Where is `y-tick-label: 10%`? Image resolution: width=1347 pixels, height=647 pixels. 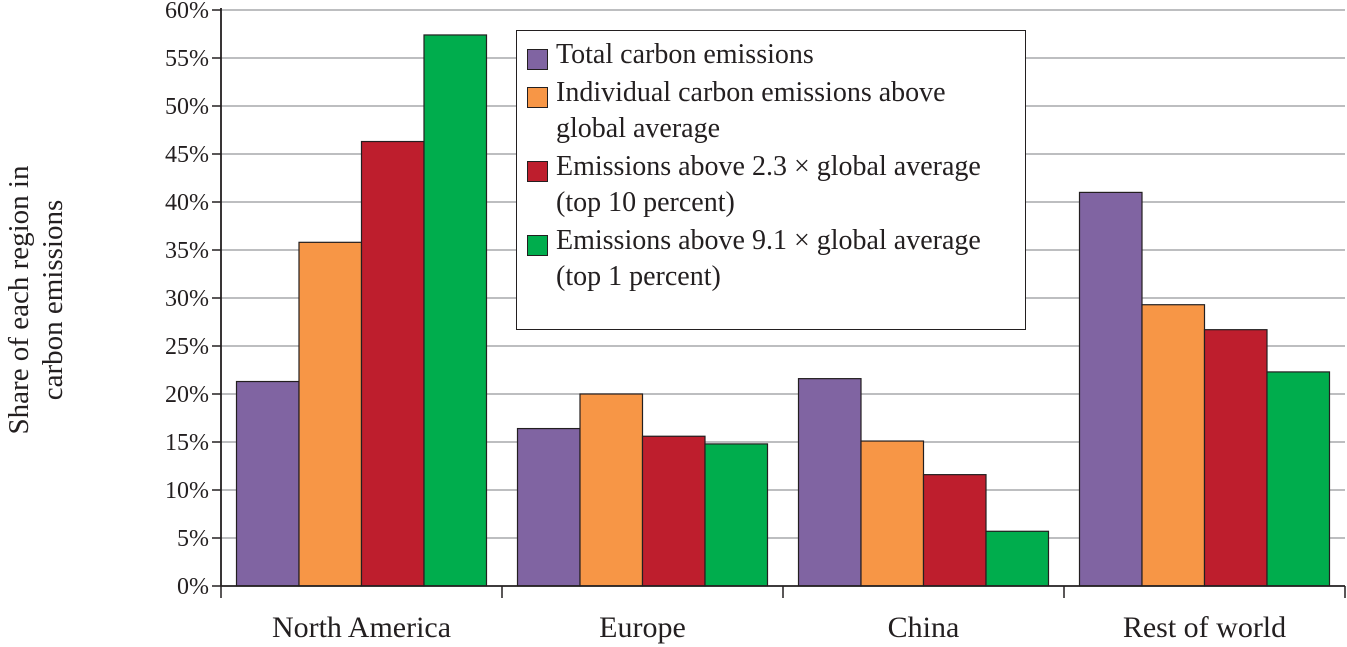 y-tick-label: 10% is located at coordinates (187, 491).